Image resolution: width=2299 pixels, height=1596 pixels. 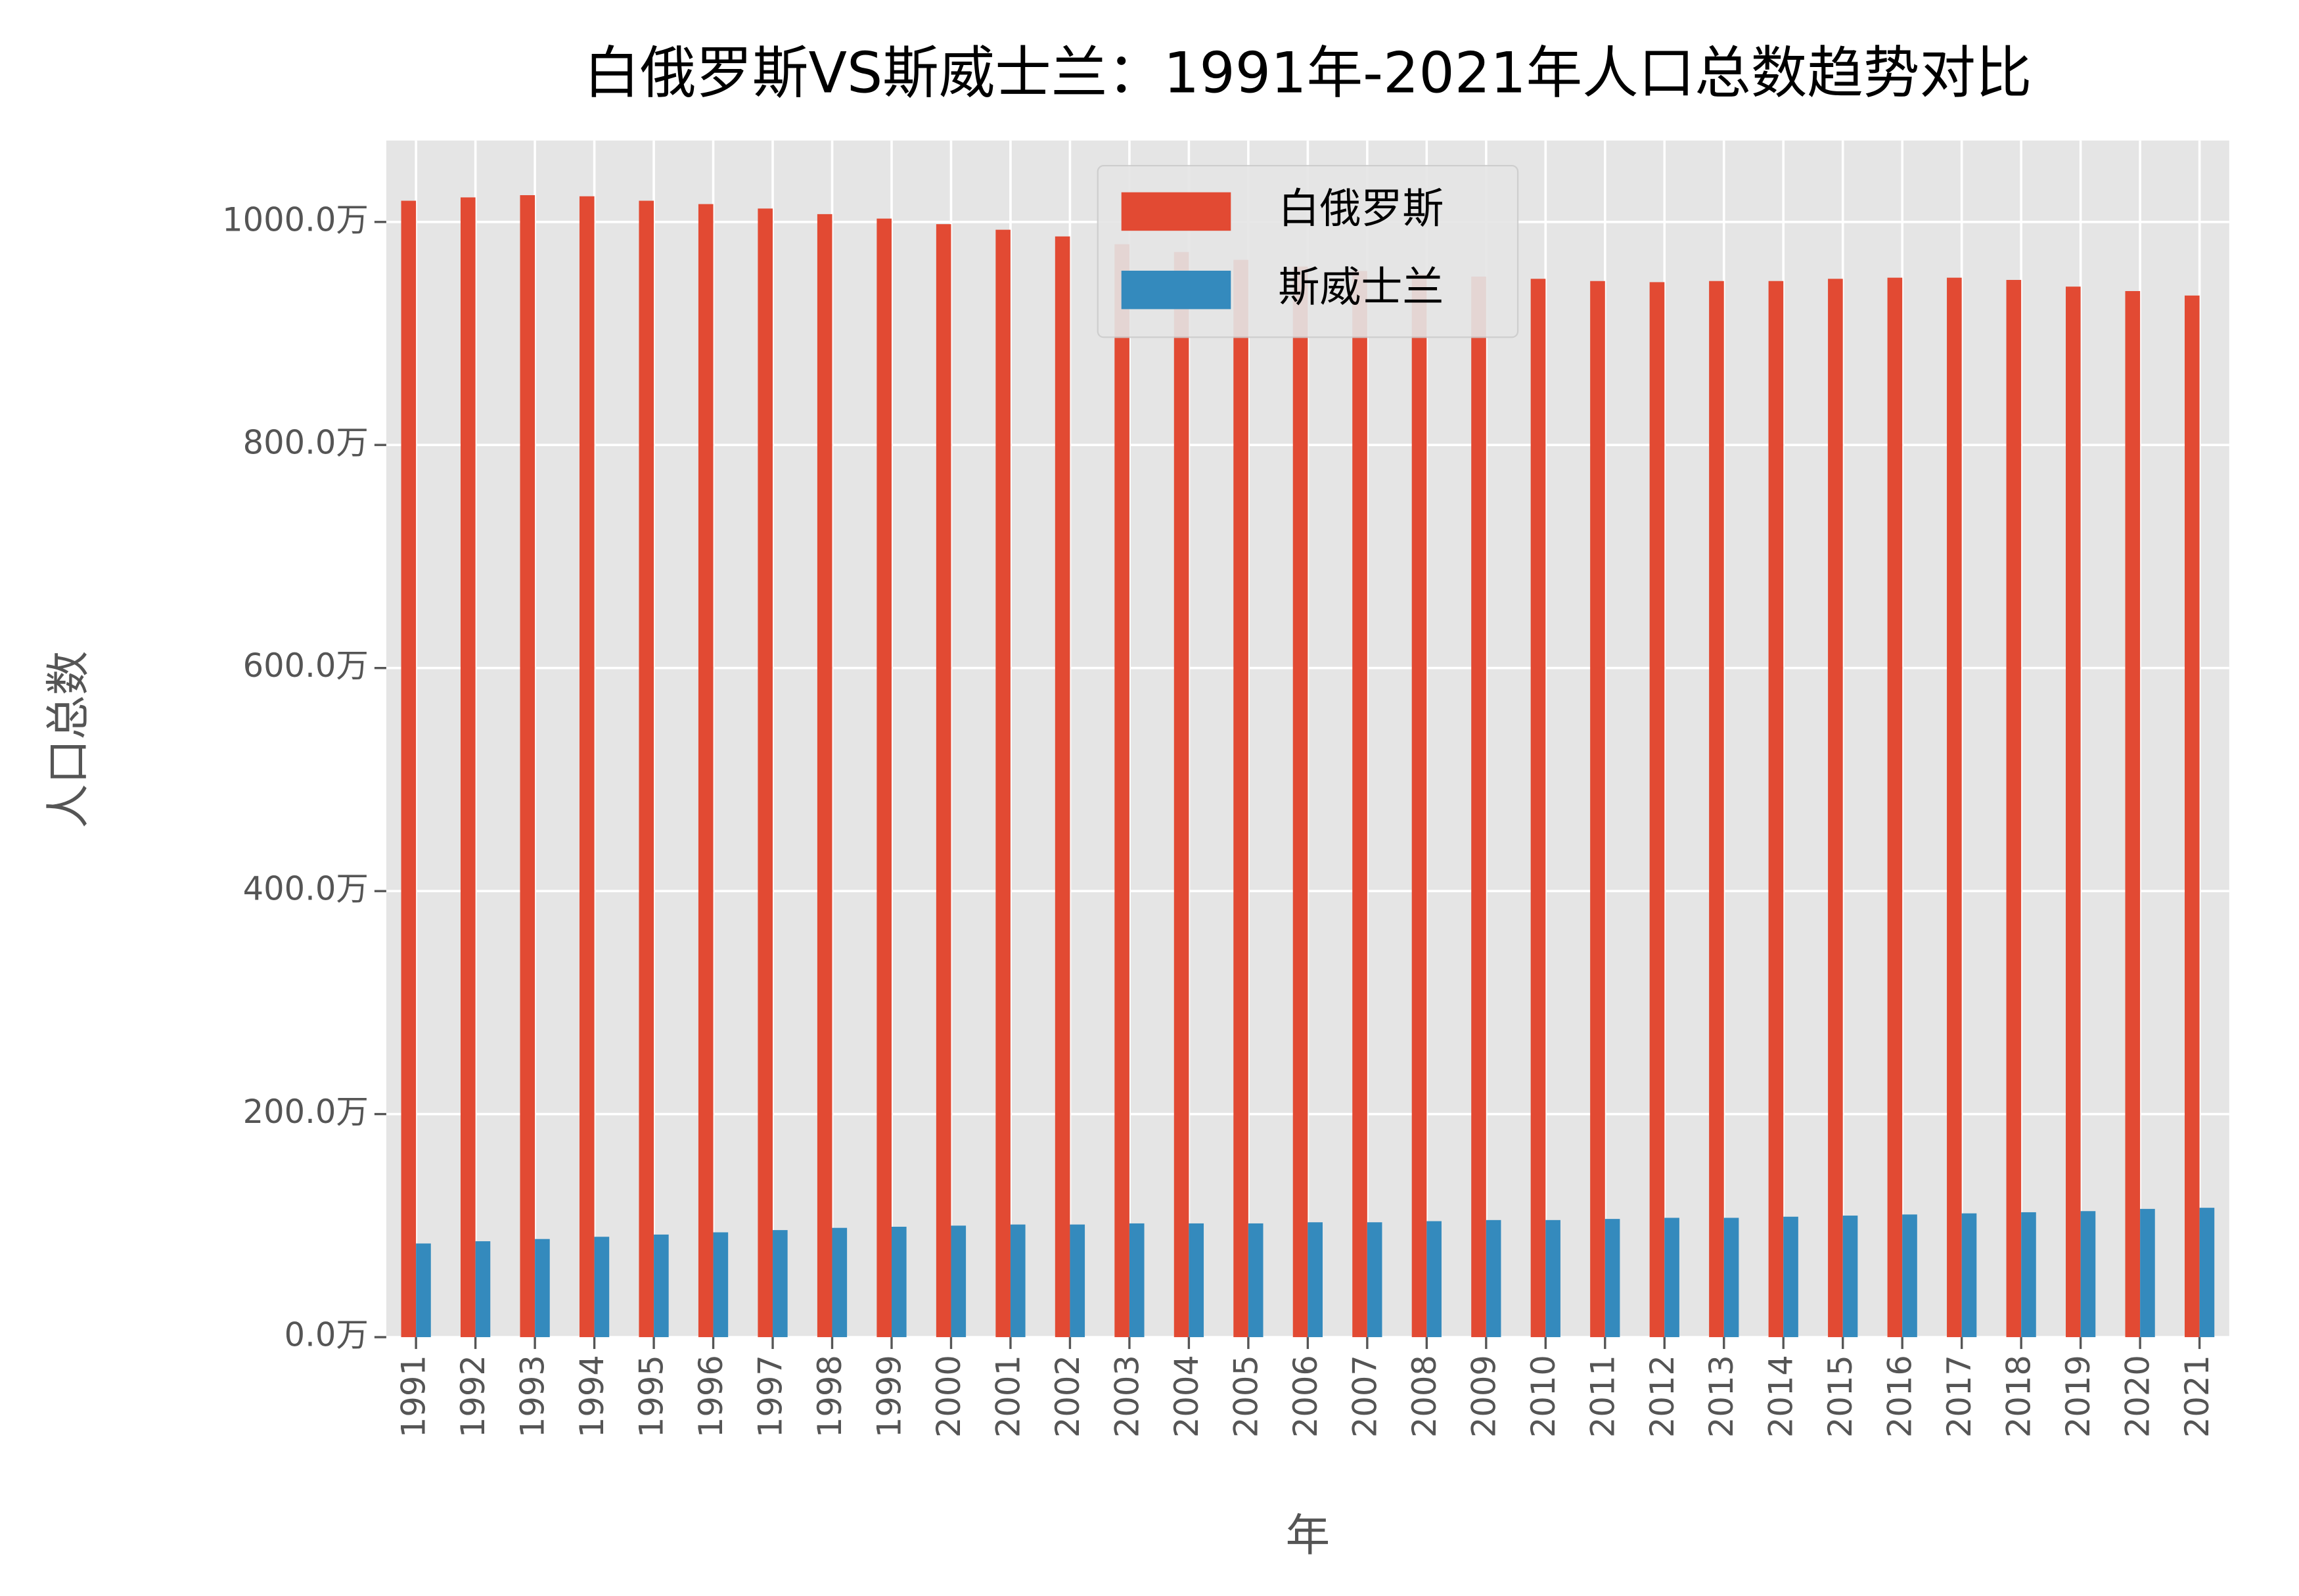 What do you see at coordinates (949, 1396) in the screenshot?
I see `x-tick-label: 2000` at bounding box center [949, 1396].